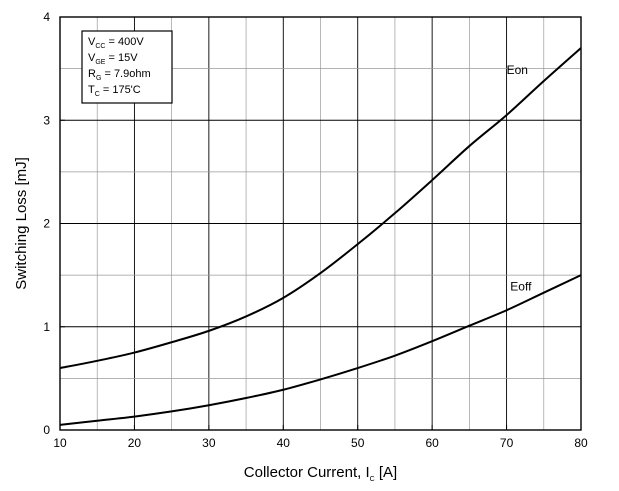  I want to click on legend-box, so click(127, 67).